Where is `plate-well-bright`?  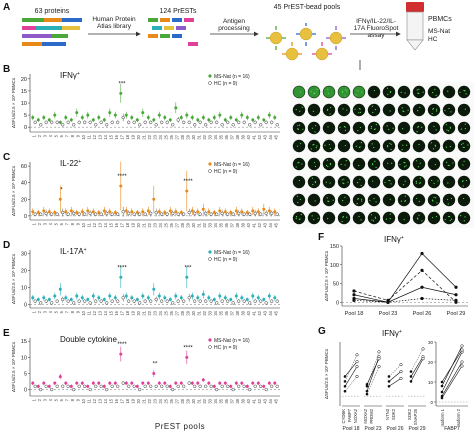
plate-well-bright is located at coordinates (344, 92).